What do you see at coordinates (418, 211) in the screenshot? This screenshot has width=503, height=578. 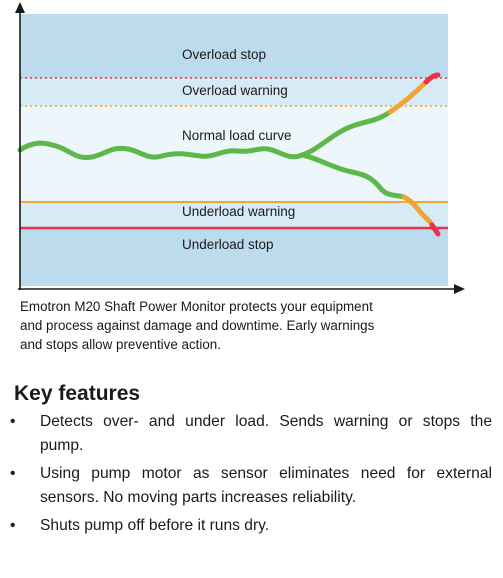 I see `falling-load-warning-segment` at bounding box center [418, 211].